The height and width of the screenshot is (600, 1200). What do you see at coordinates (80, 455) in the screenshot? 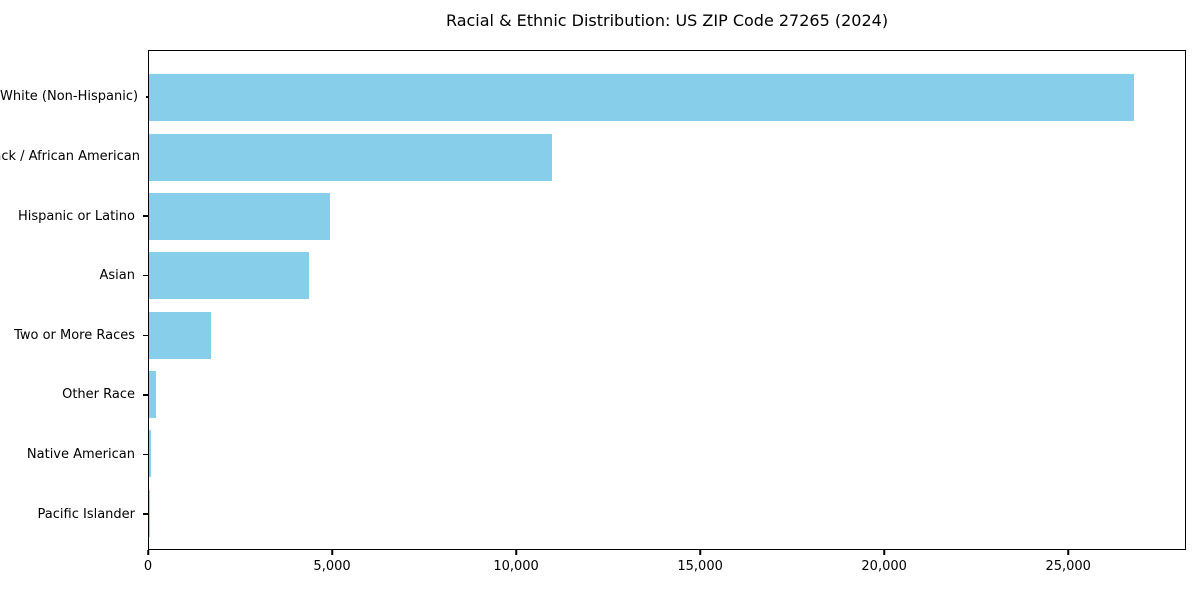
I see `y-axis-label: Native American` at bounding box center [80, 455].